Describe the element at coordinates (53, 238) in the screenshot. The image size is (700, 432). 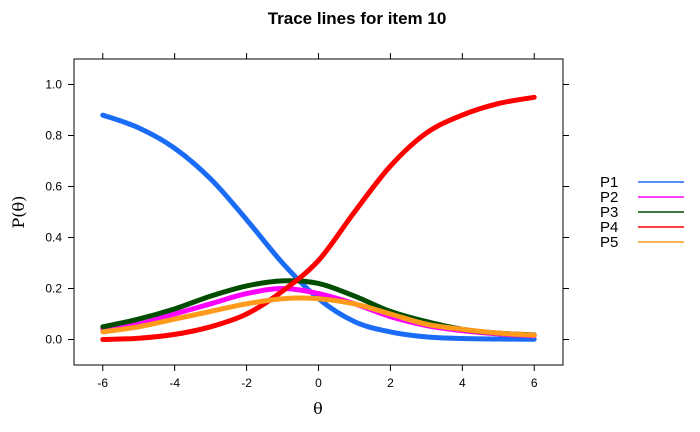
I see `y-tick-label: 0.4` at that location.